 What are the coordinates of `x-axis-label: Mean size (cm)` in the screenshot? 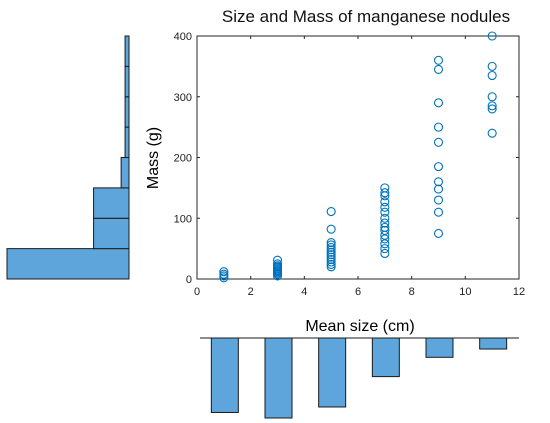 It's located at (359, 326).